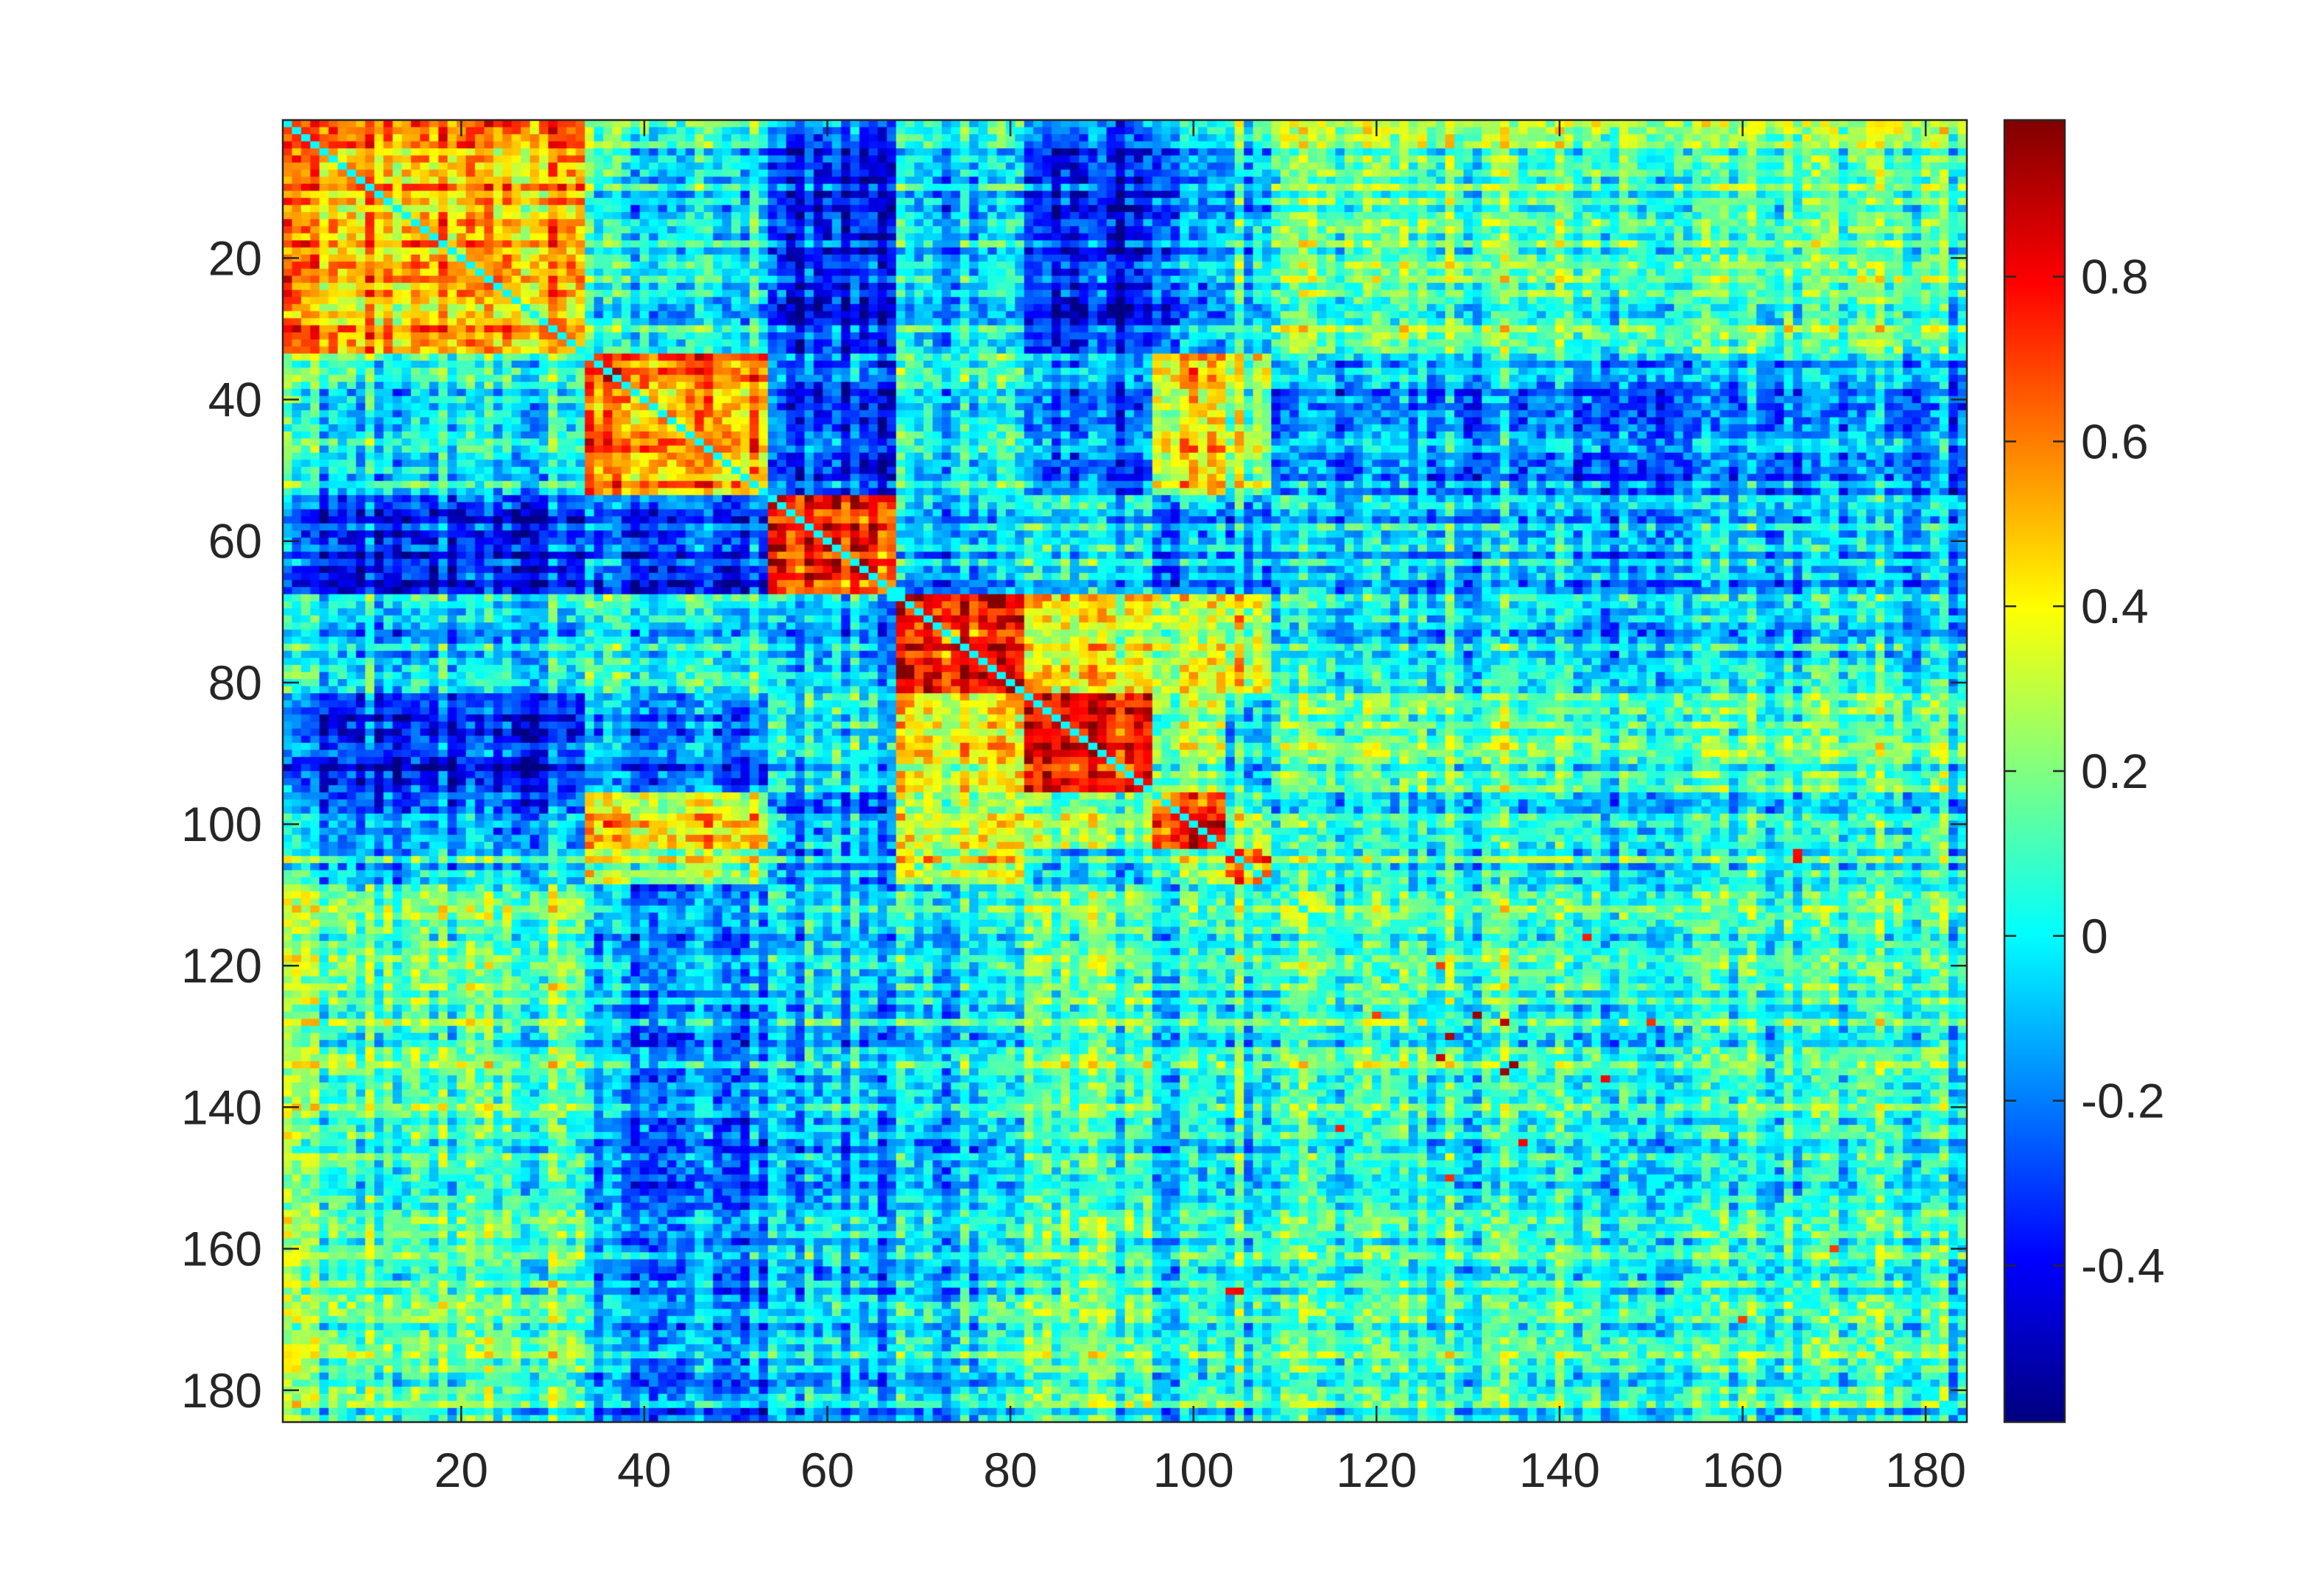 Image resolution: width=2324 pixels, height=1590 pixels. Describe the element at coordinates (221, 824) in the screenshot. I see `y-tick-label: 100` at that location.